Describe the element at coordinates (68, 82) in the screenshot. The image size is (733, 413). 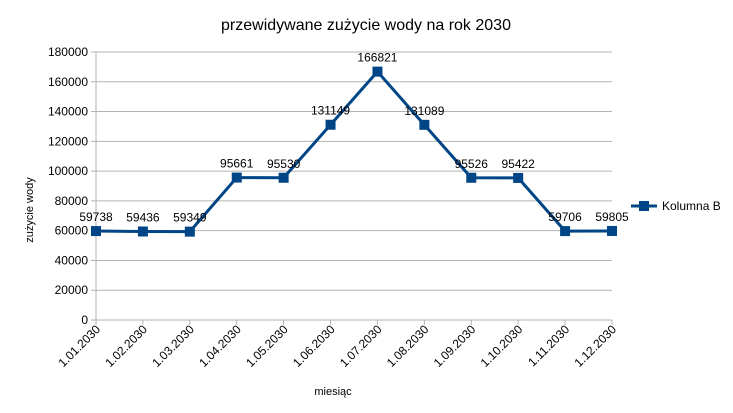
I see `y-tick-label: 160000` at that location.